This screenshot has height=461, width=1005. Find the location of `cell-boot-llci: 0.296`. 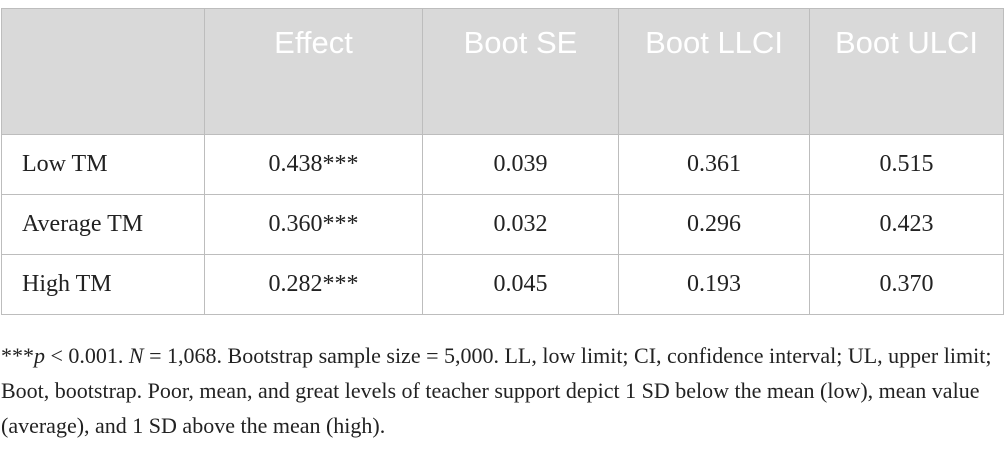

cell-boot-llci: 0.296 is located at coordinates (714, 224).